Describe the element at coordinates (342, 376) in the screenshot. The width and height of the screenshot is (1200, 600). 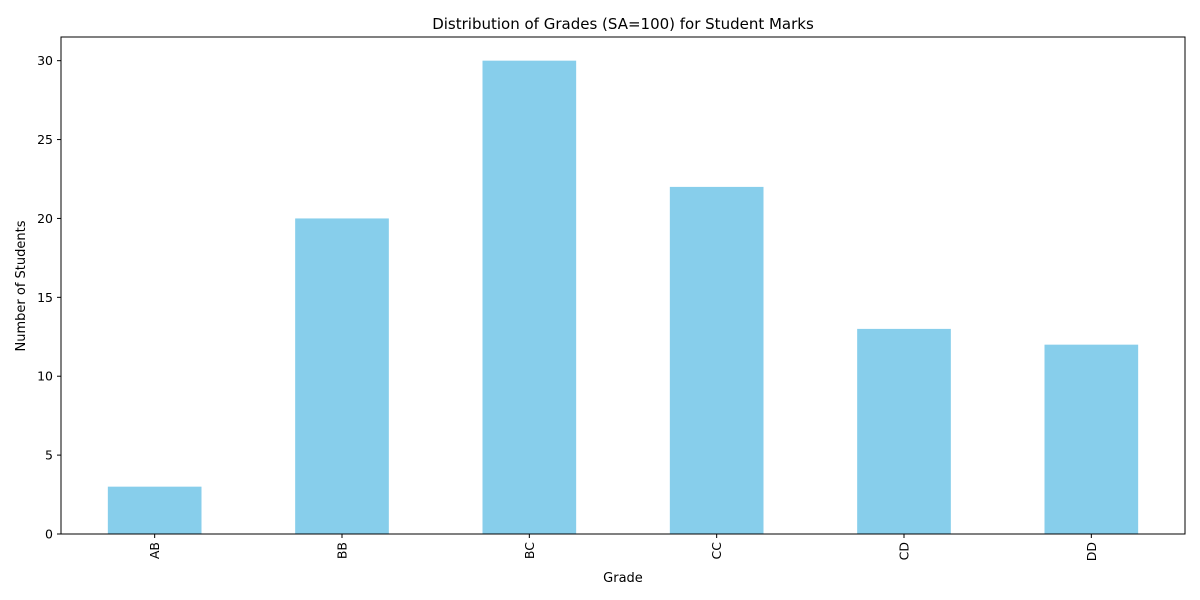
I see `bar-bb` at that location.